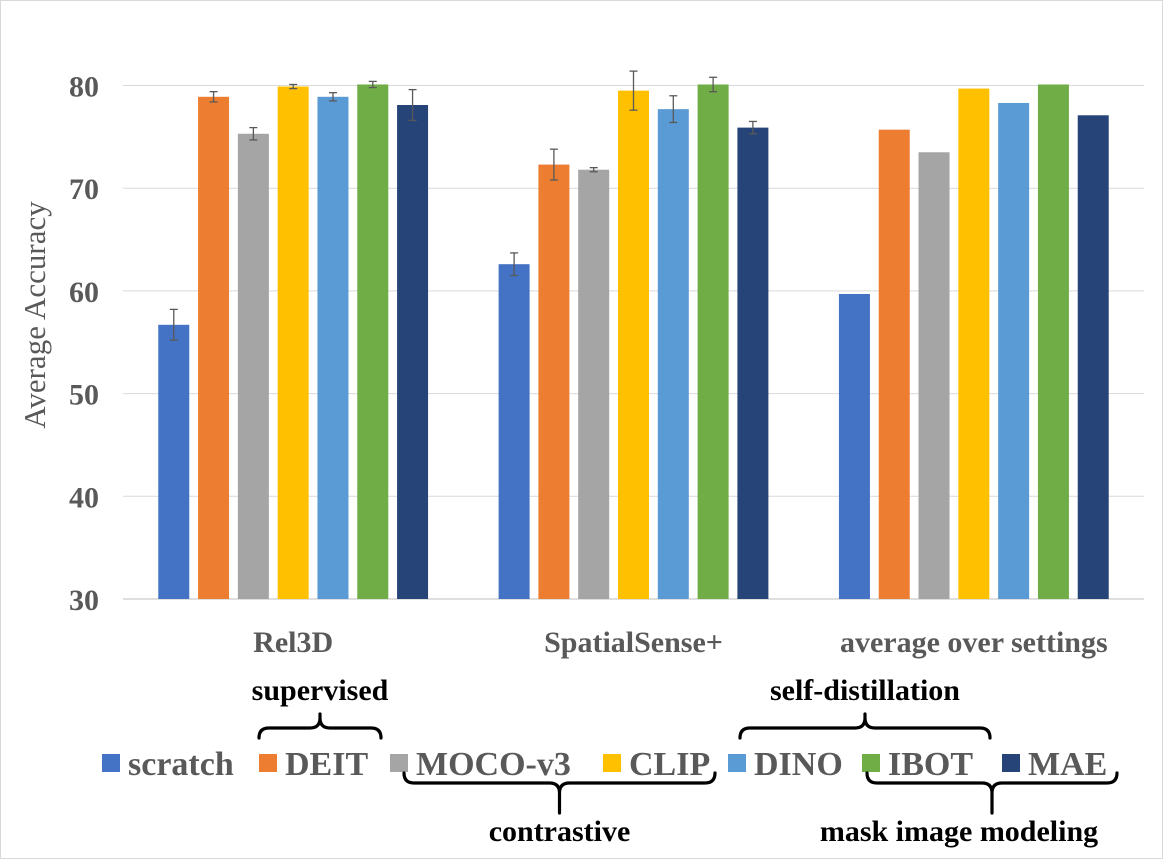 This screenshot has width=1163, height=860. I want to click on y-tick-label-40: 40, so click(84, 497).